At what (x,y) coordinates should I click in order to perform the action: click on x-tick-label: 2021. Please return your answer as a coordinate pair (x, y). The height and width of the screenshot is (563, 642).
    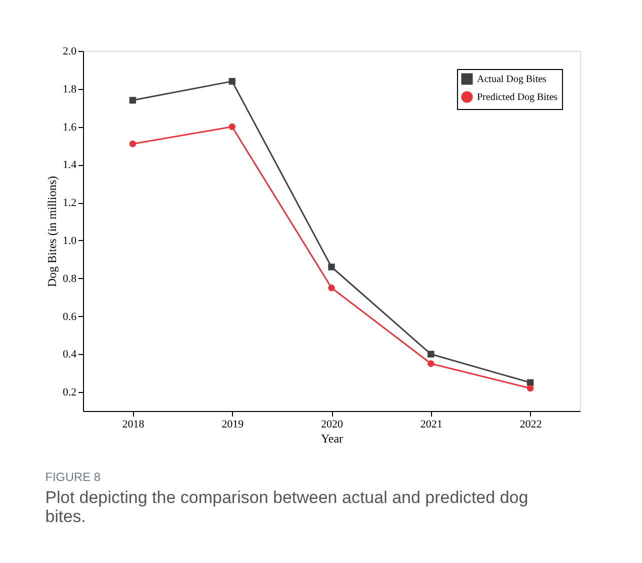
    Looking at the image, I should click on (431, 424).